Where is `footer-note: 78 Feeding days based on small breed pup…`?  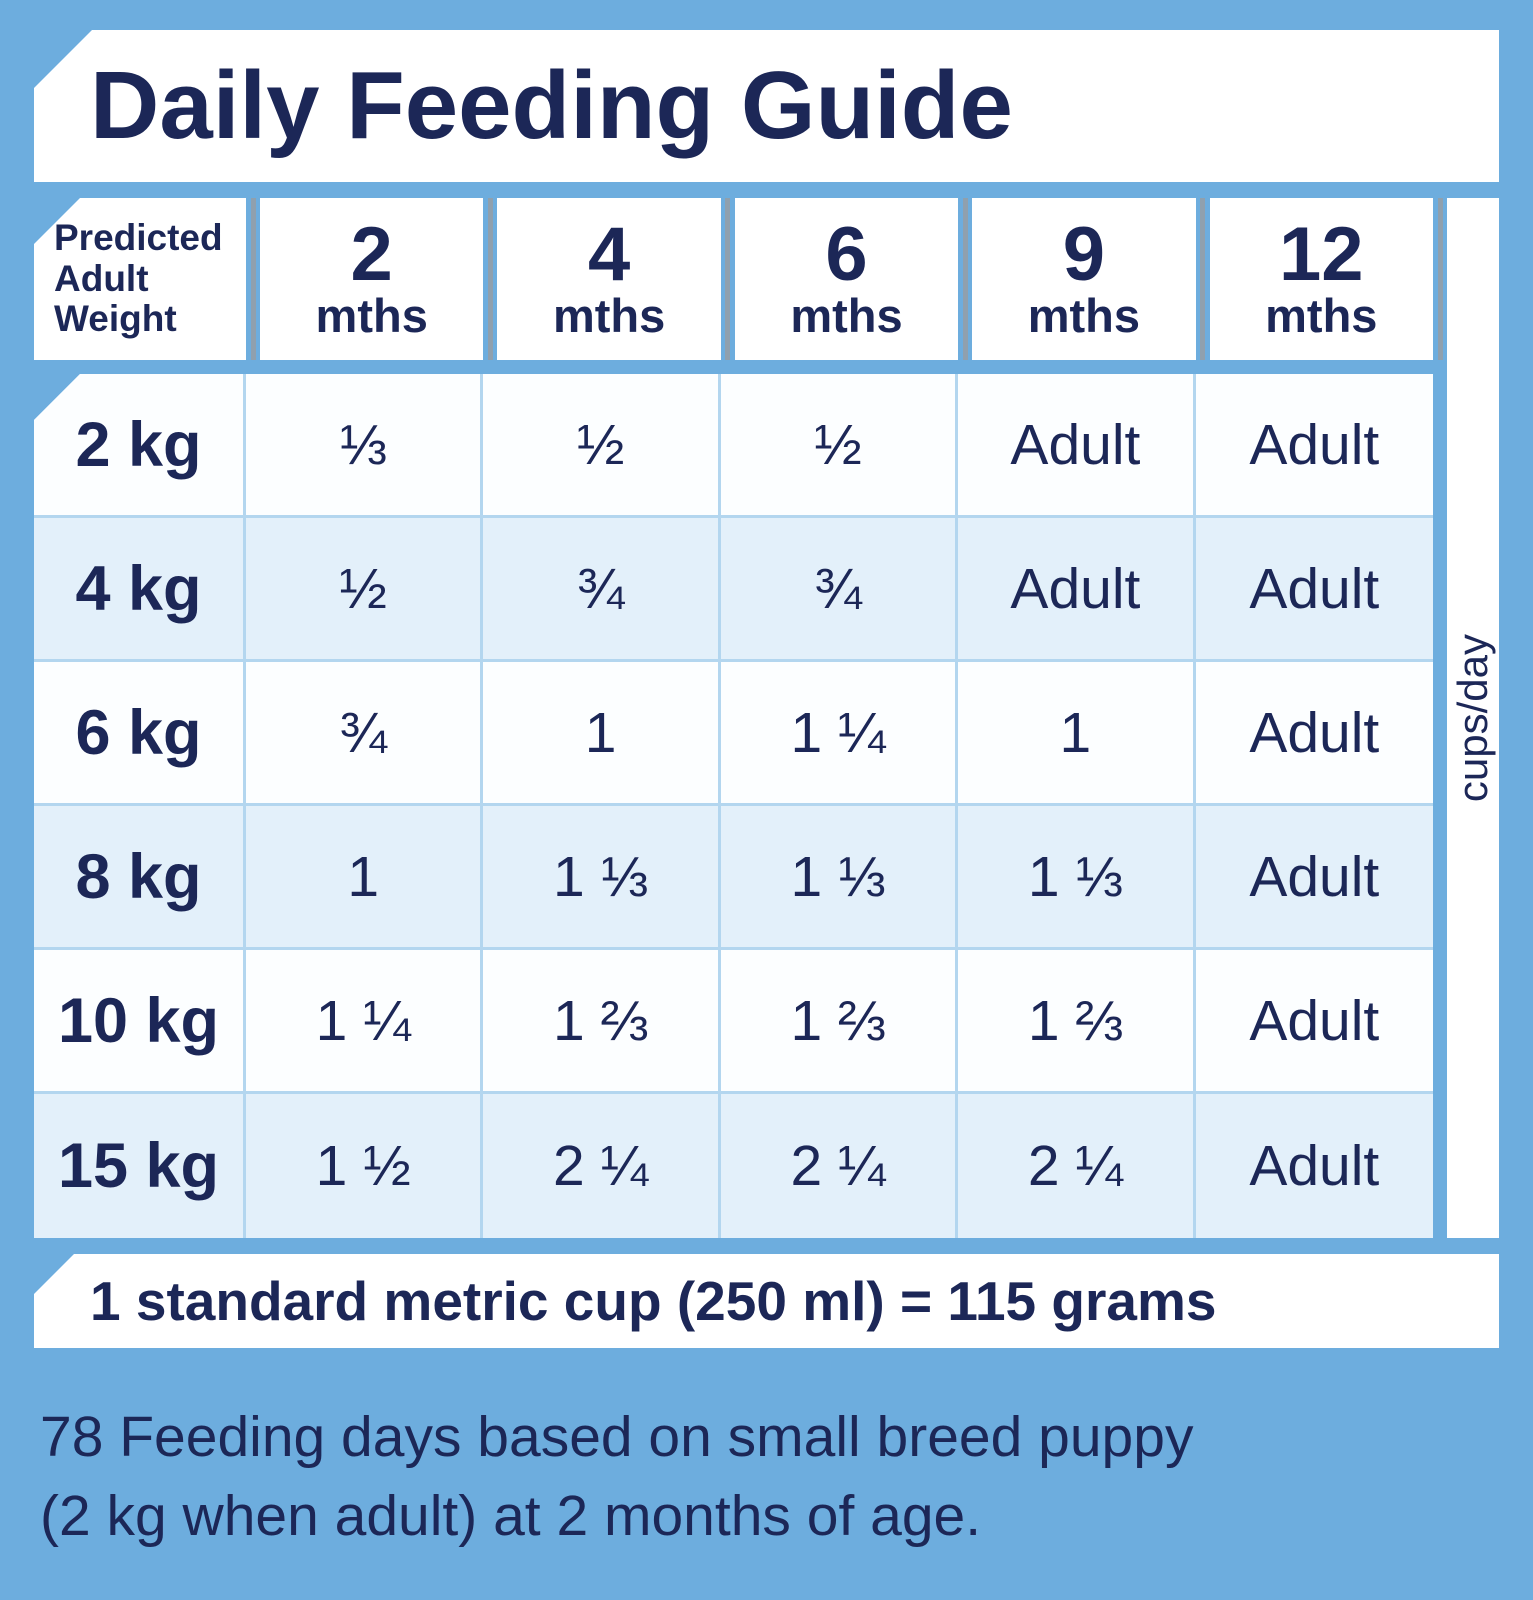 footer-note: 78 Feeding days based on small breed pup… is located at coordinates (766, 1476).